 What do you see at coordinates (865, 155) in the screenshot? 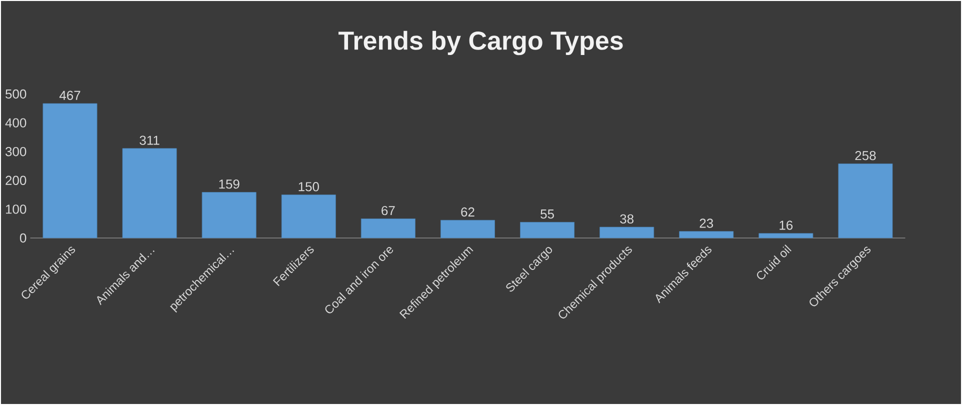
I see `data-label: 258` at bounding box center [865, 155].